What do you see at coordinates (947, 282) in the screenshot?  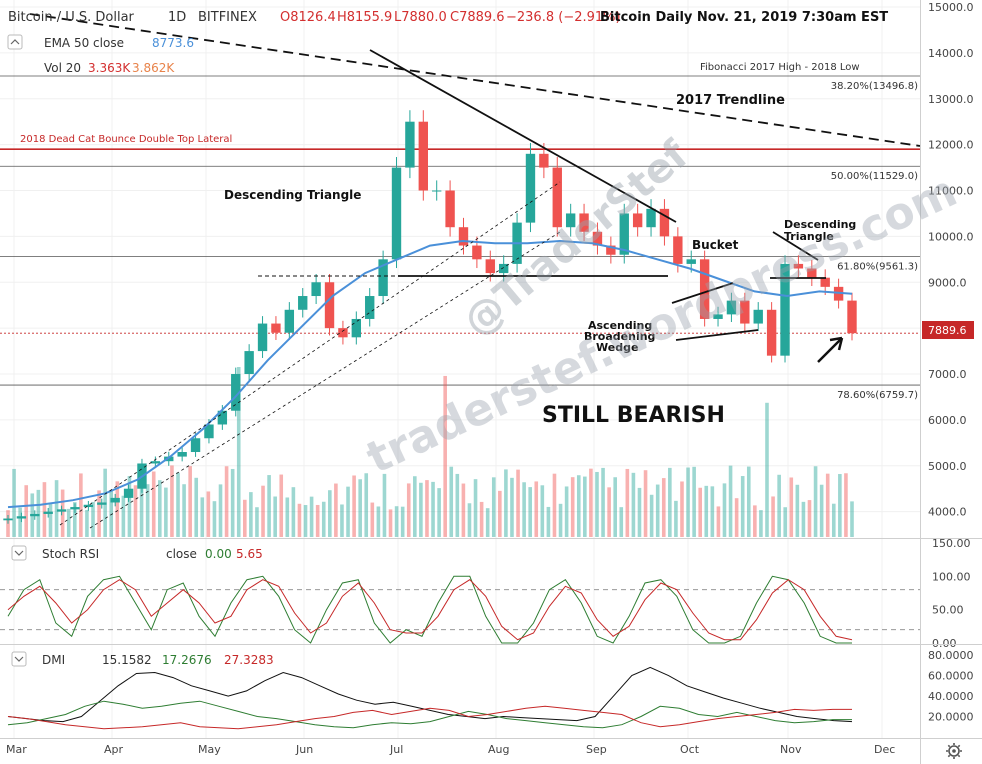 I see `price-tick-label: 9000.0` at bounding box center [947, 282].